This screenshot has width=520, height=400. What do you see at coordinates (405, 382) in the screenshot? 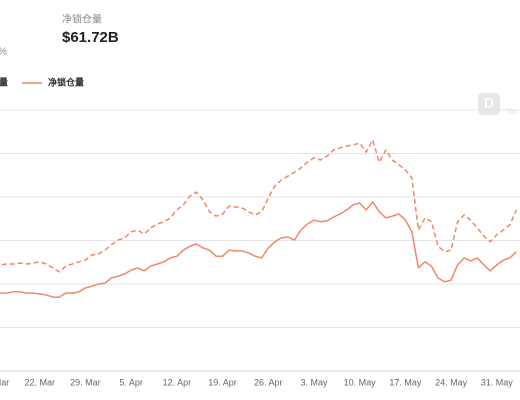
I see `x-tick-label: 17. May` at bounding box center [405, 382].